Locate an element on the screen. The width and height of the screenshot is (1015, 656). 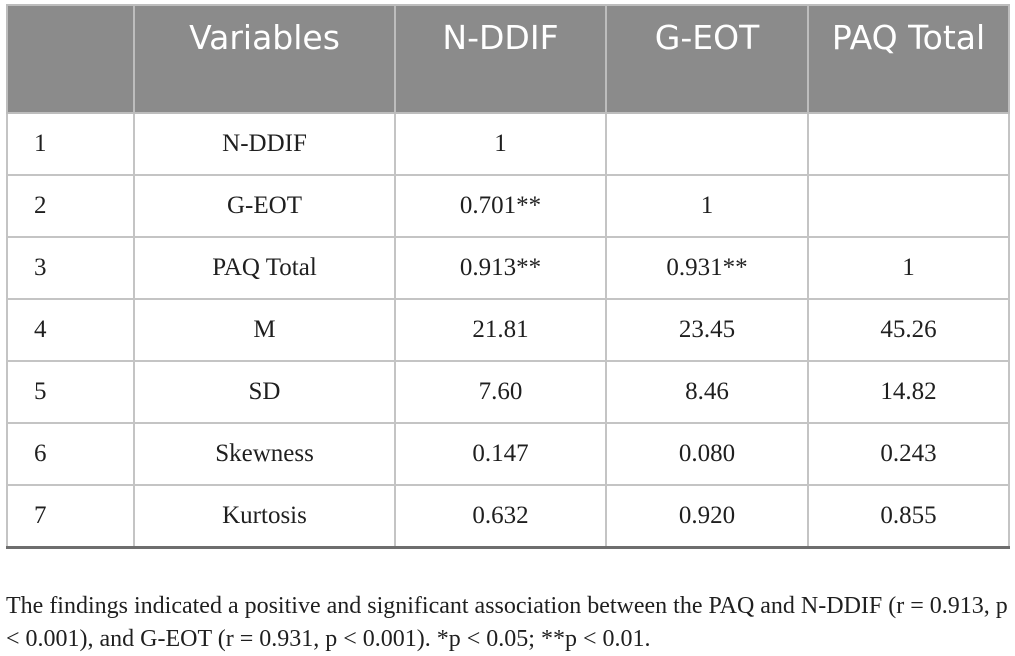
table-row: 5 SD 7.60 8.46 14.82 is located at coordinates (508, 392).